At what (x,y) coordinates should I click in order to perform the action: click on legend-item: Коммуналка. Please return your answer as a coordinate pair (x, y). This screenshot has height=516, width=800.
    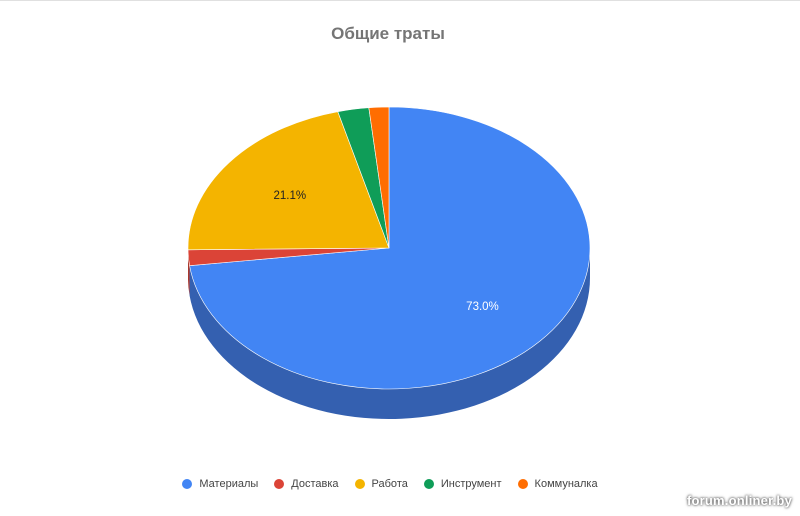
    Looking at the image, I should click on (557, 484).